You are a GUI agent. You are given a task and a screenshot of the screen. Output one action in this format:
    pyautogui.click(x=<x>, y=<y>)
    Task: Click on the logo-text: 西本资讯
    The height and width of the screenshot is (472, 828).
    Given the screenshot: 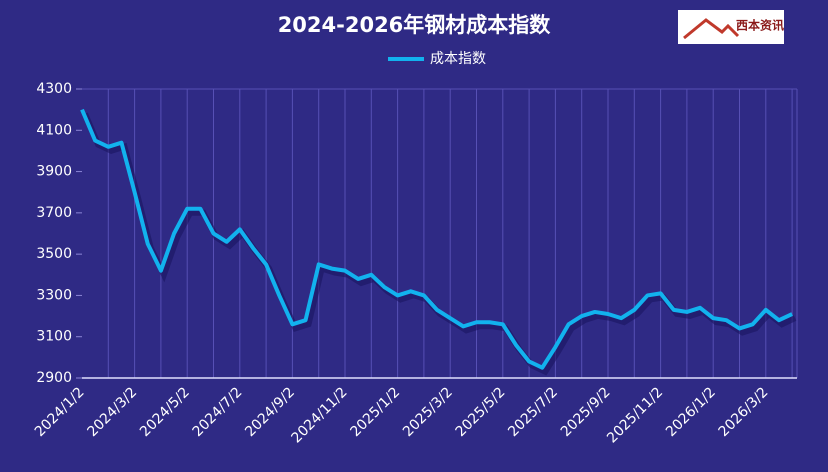 What is the action you would take?
    pyautogui.click(x=760, y=25)
    